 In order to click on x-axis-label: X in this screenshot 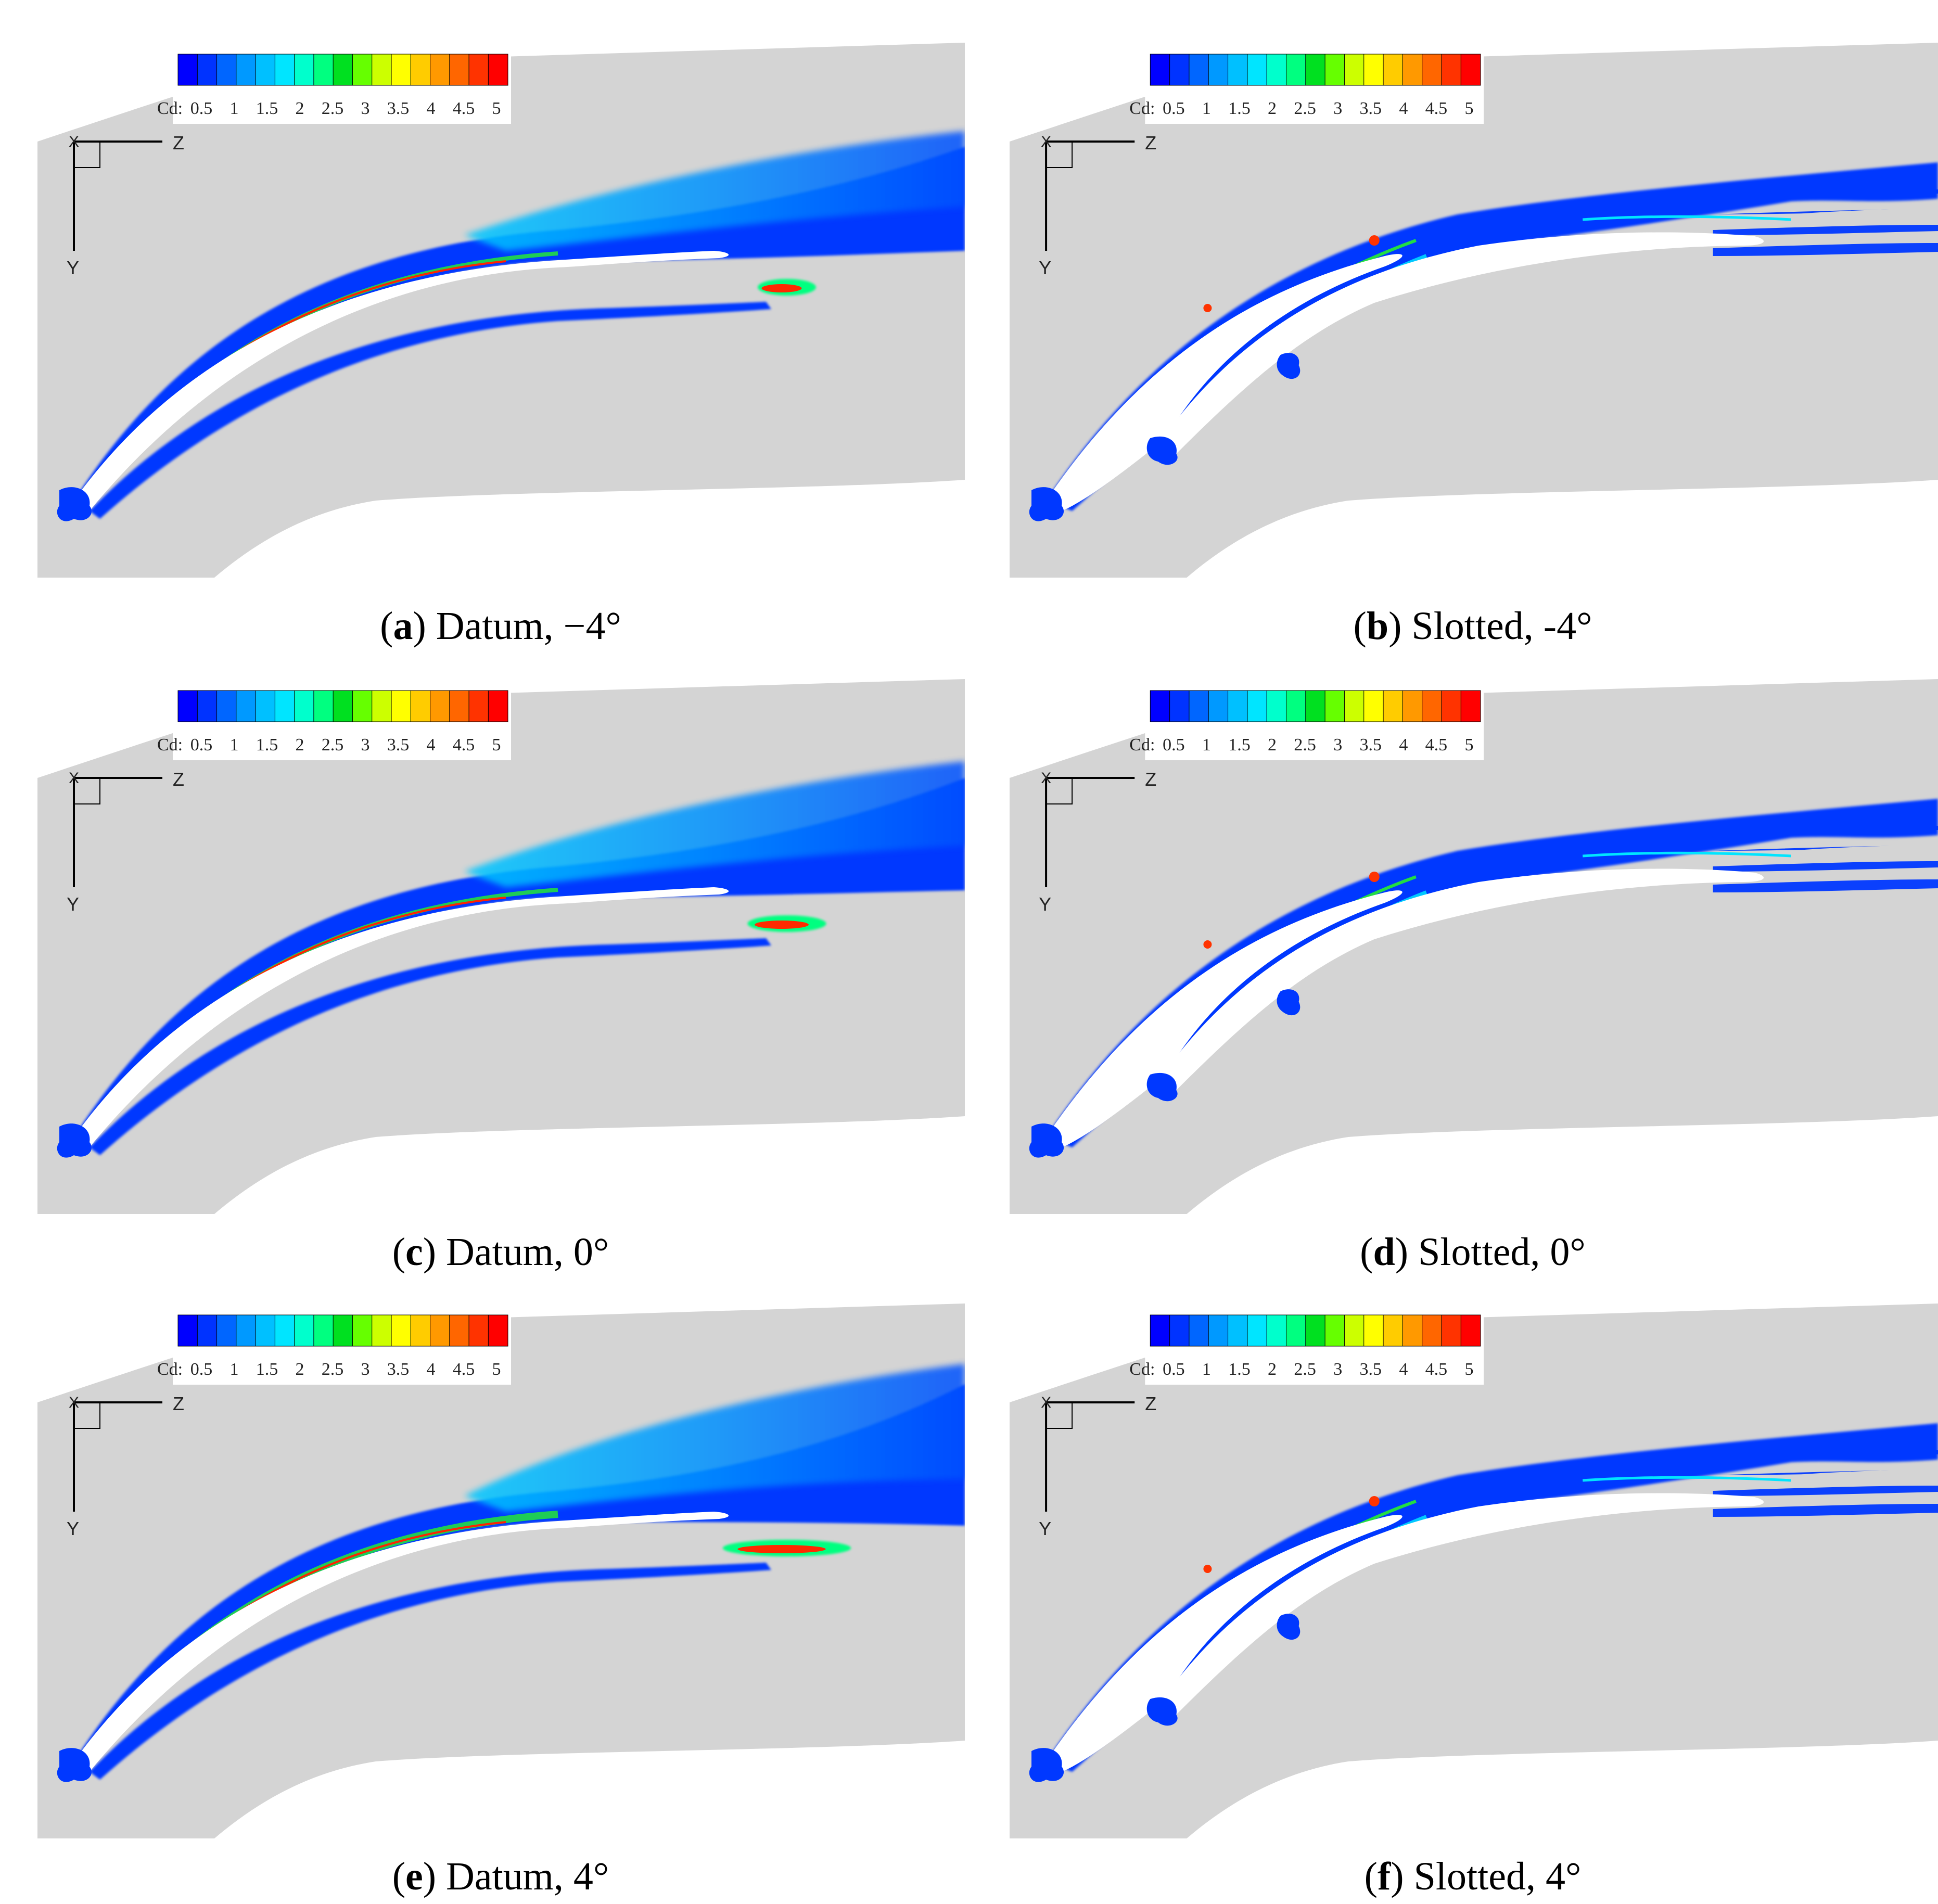, I will do `click(1046, 778)`.